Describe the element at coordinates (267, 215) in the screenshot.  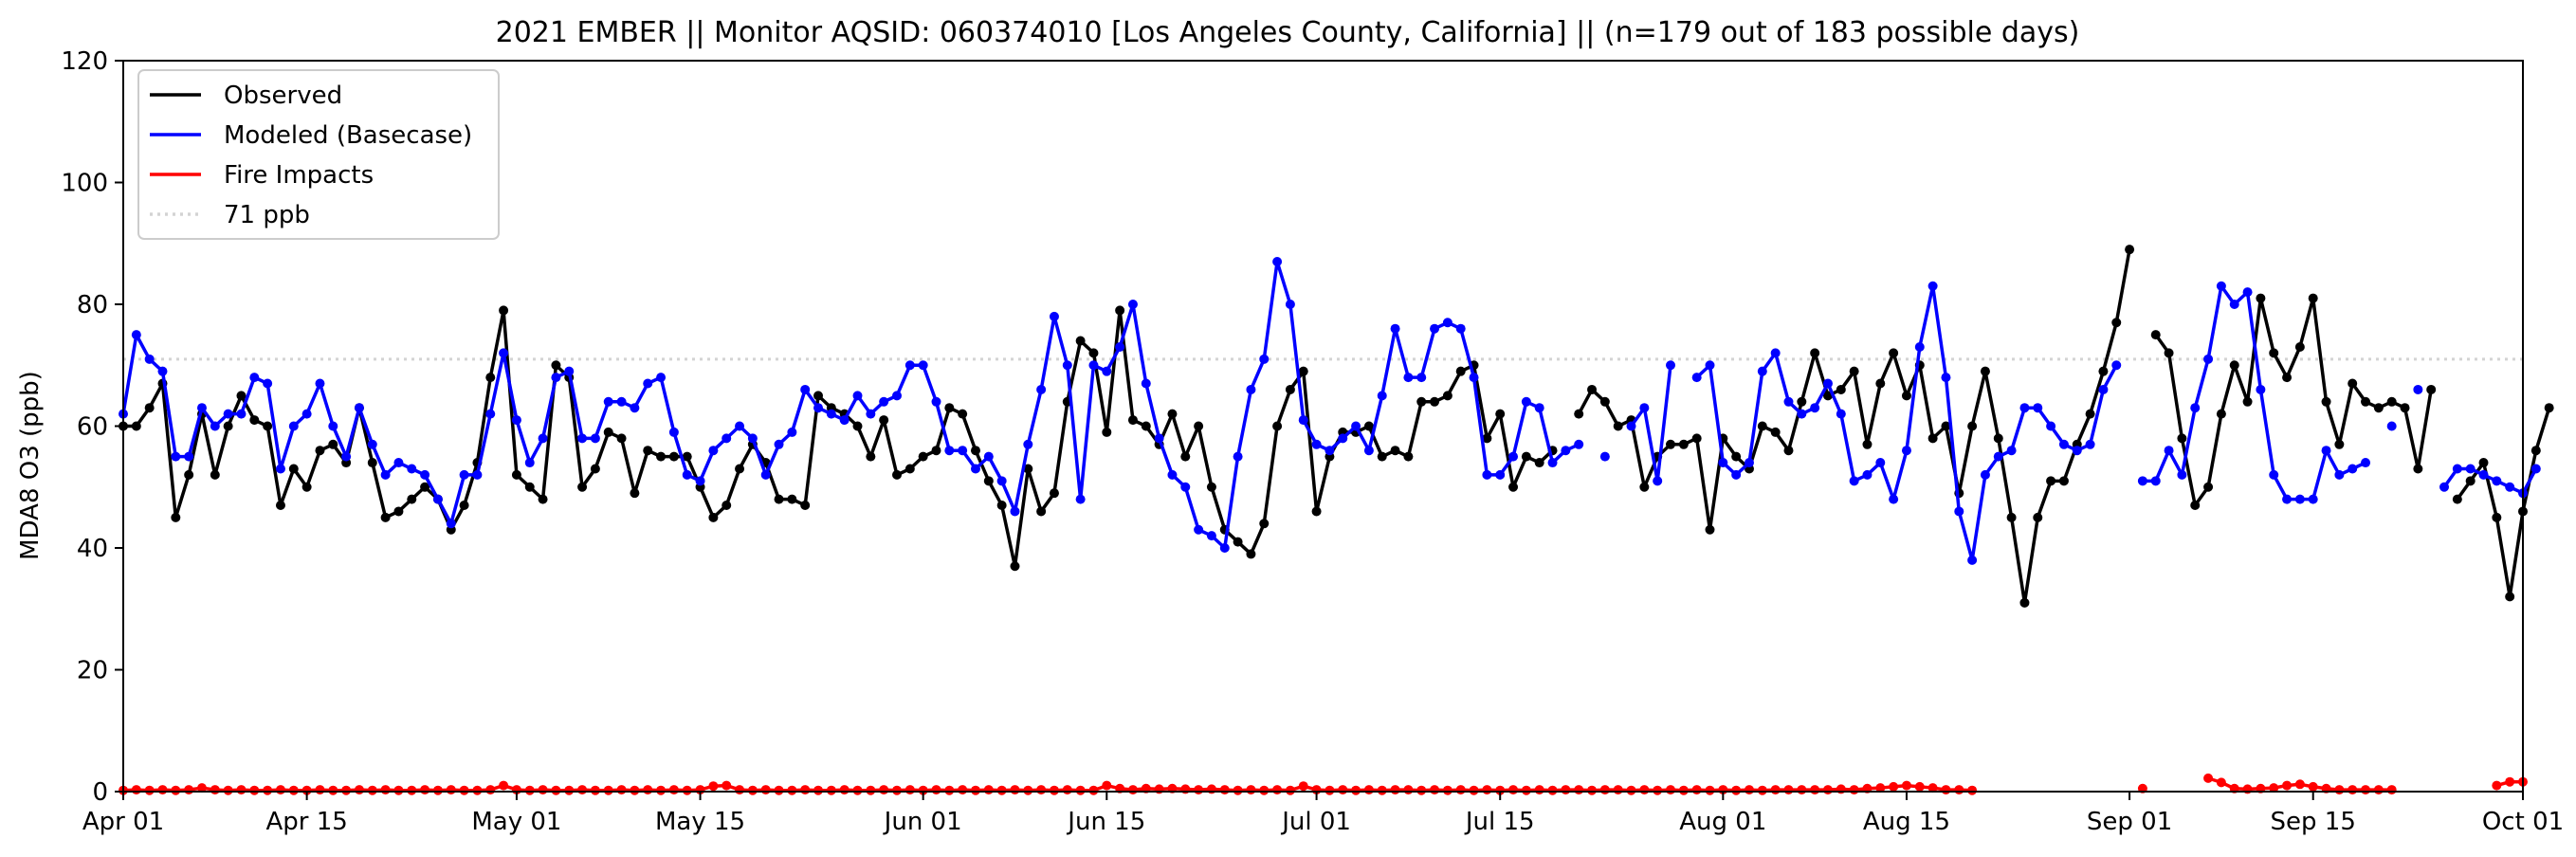
I see `legend-label: 71 ppb` at that location.